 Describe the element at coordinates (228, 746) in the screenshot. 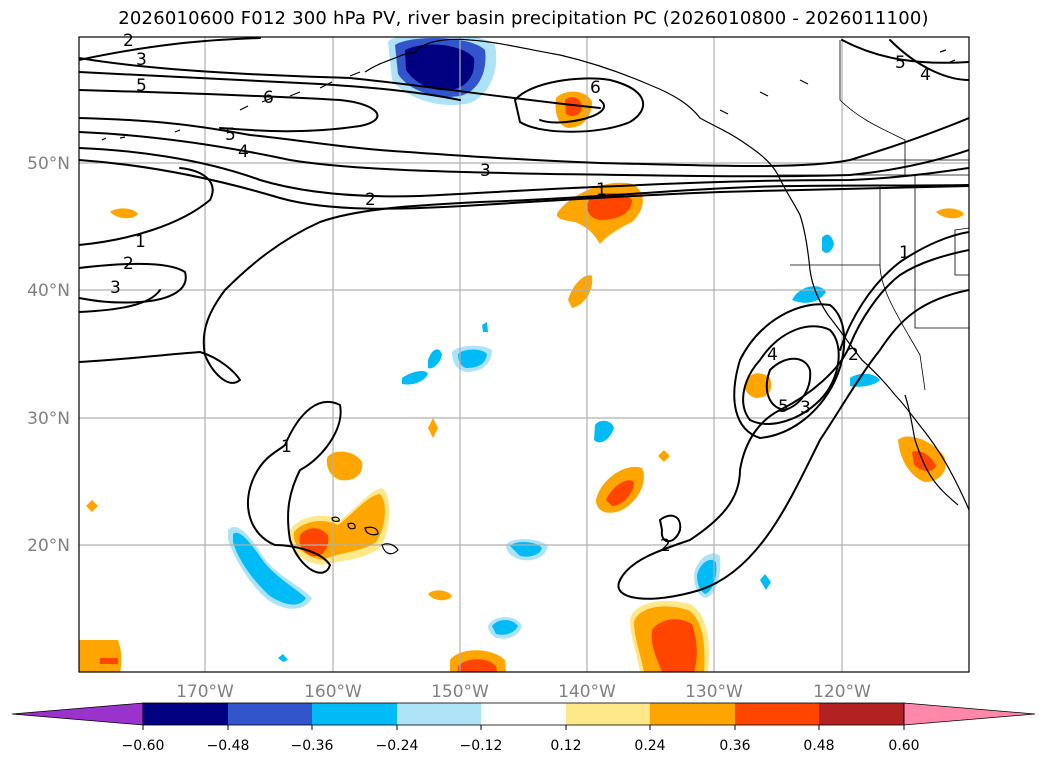

I see `colorbar-tick-label: −0.48` at that location.